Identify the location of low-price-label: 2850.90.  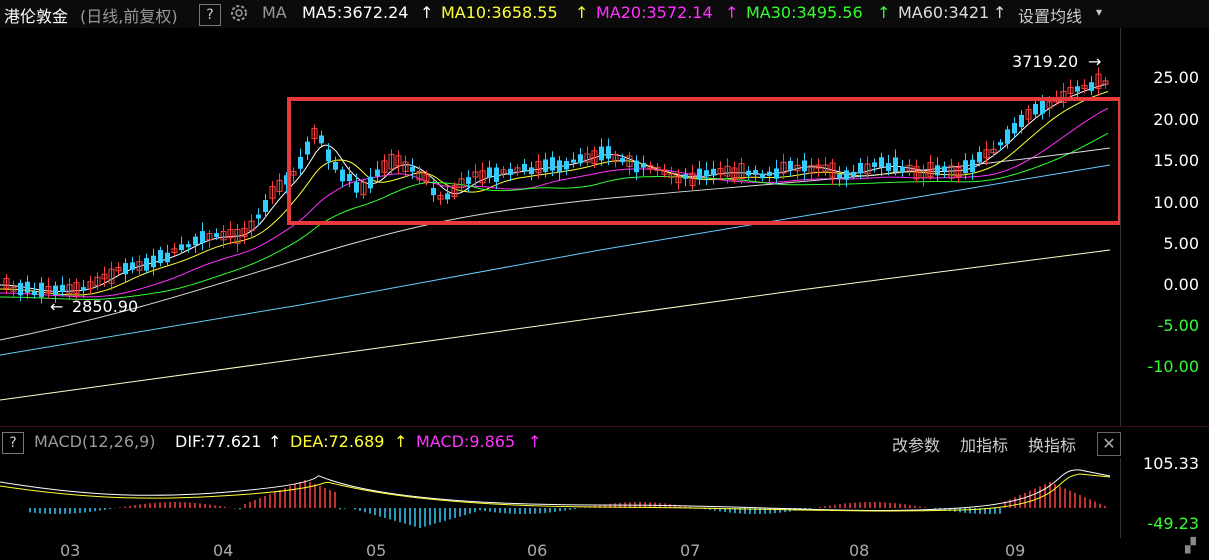
(105, 306).